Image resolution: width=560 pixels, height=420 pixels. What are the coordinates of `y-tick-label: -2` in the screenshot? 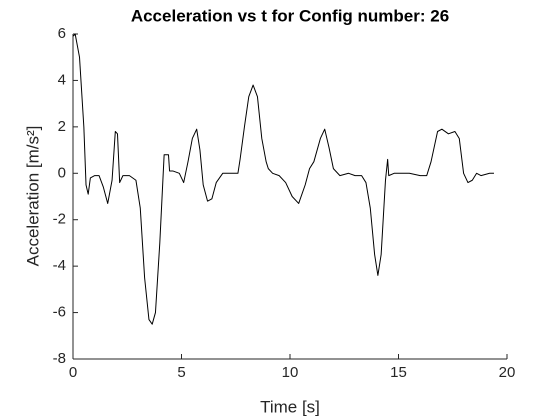 It's located at (59, 219).